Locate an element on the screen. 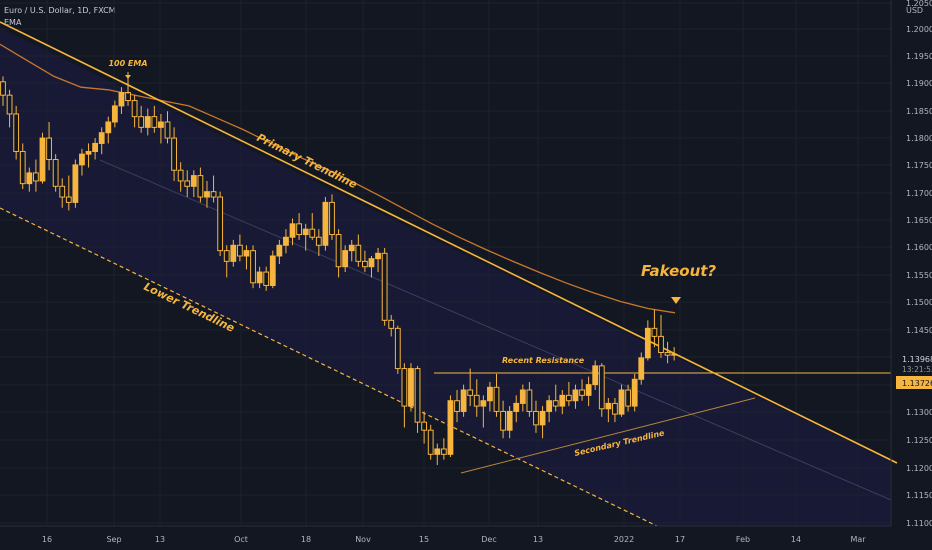  x-tick-label: Dec is located at coordinates (488, 539).